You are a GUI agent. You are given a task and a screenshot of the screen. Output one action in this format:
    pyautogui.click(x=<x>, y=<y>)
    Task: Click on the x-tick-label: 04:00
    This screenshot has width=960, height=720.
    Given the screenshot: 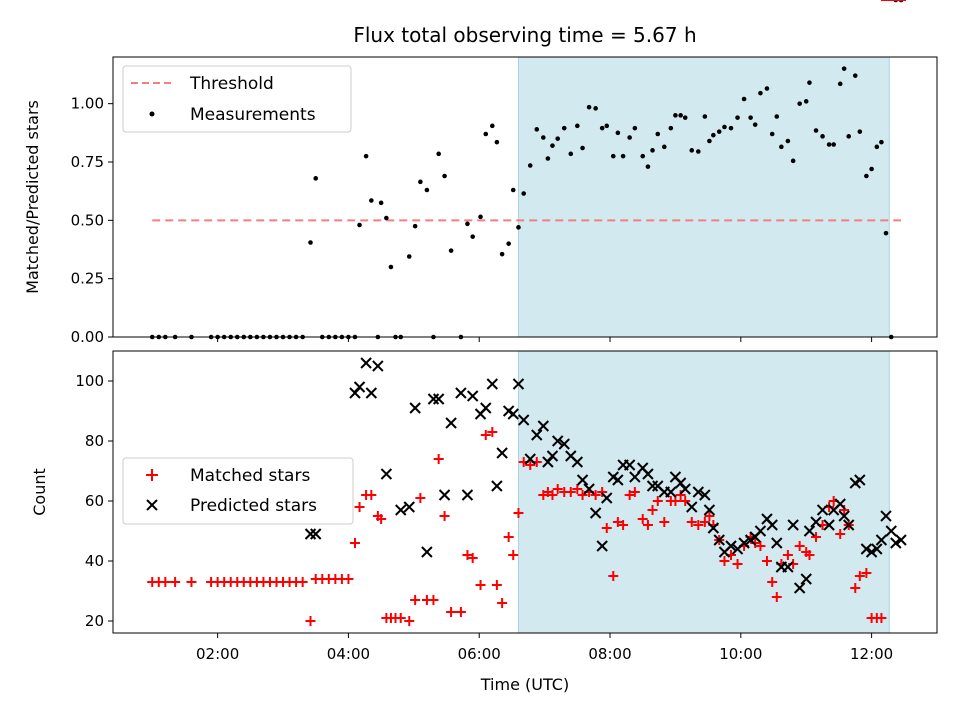 What is the action you would take?
    pyautogui.click(x=348, y=654)
    